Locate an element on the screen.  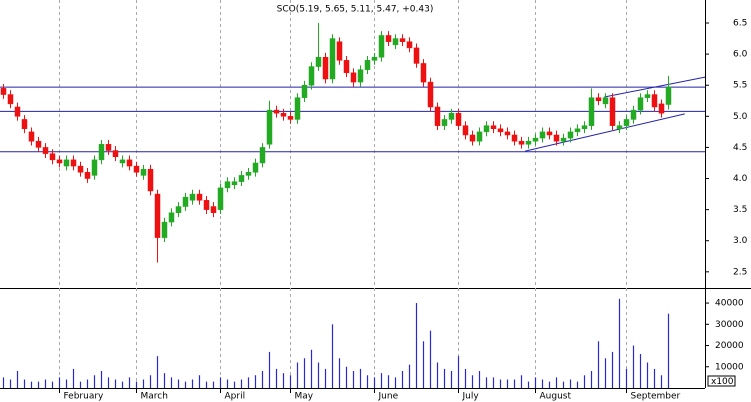
x-tick-label: July is located at coordinates (471, 397).